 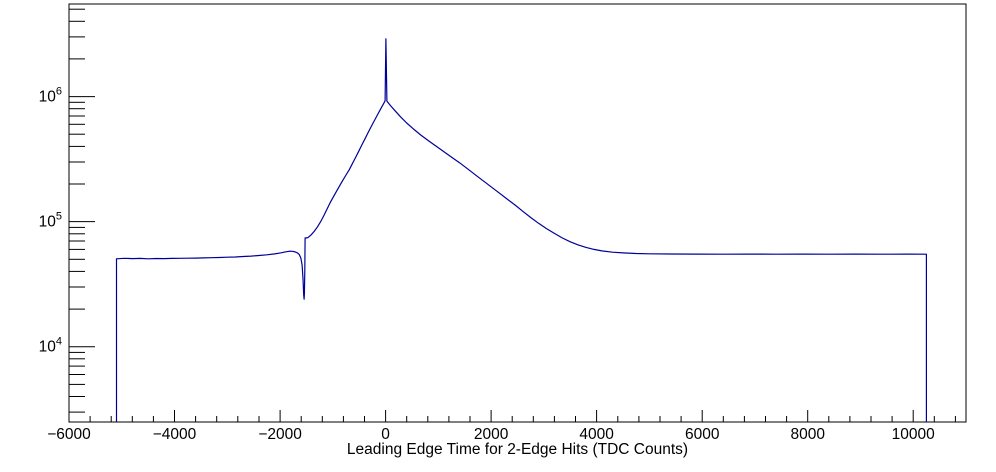 I want to click on y-axis-tick-label: 10⁵, so click(x=50, y=221).